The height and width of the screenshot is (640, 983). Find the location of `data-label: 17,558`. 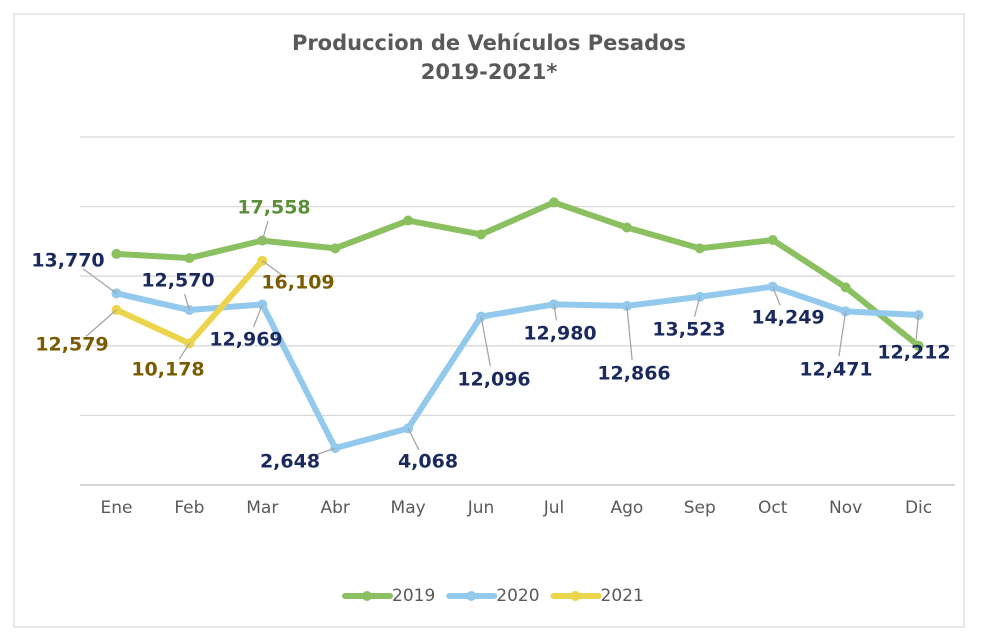

data-label: 17,558 is located at coordinates (273, 208).